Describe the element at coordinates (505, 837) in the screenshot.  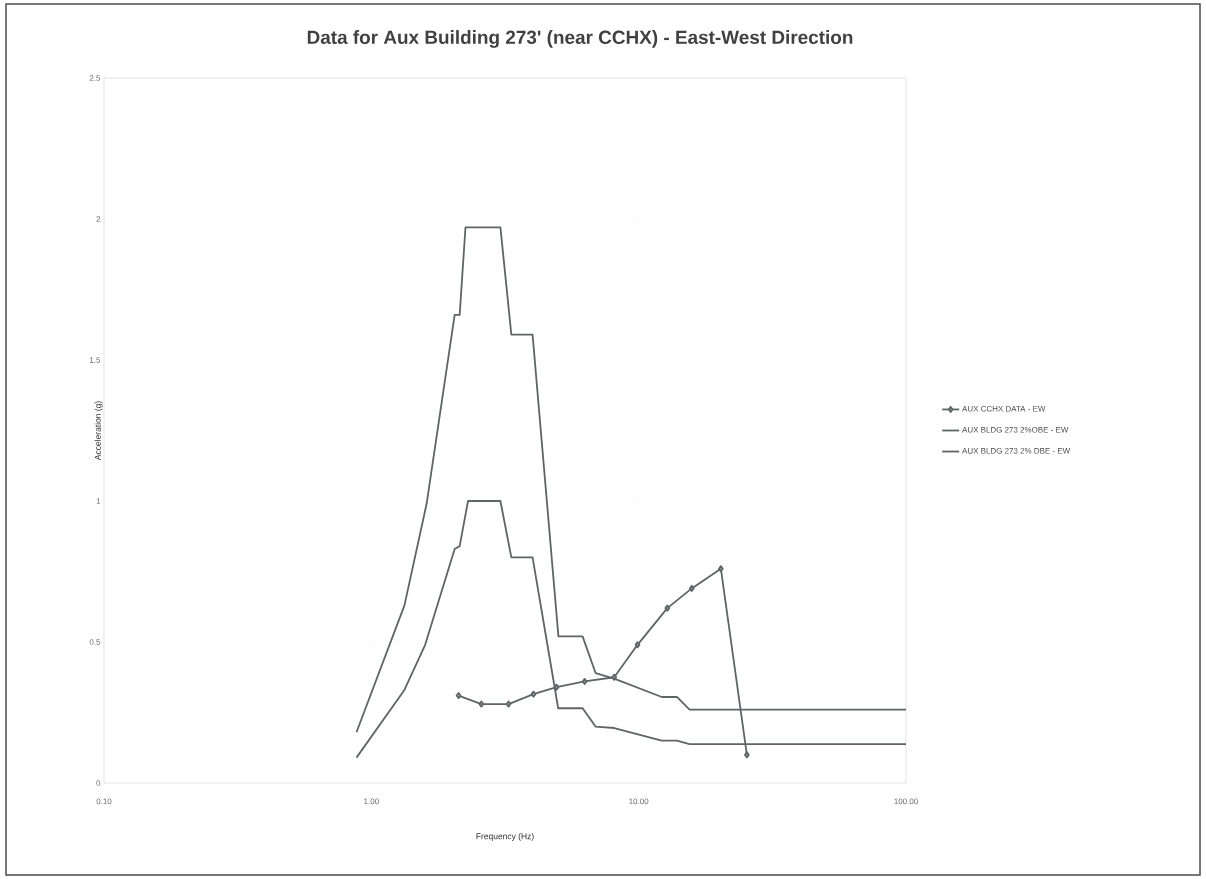
I see `x-axis-title: Frequency (Hz)` at that location.